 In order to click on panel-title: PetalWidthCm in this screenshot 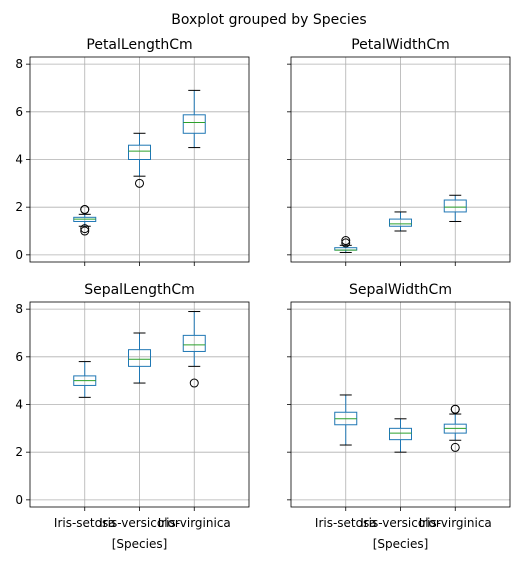, I will do `click(400, 45)`.